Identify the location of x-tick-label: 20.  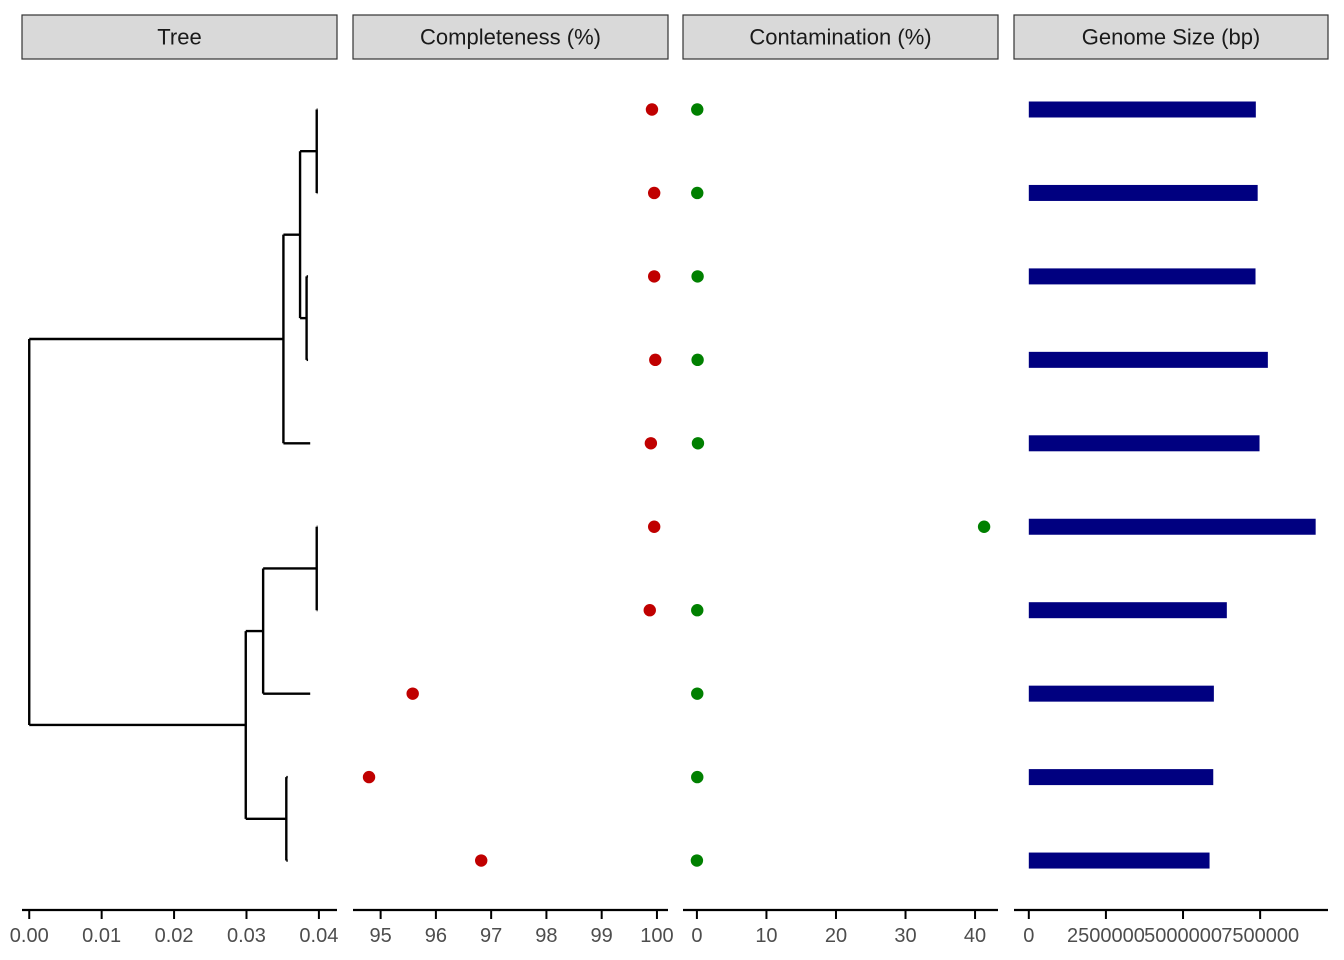
(836, 936).